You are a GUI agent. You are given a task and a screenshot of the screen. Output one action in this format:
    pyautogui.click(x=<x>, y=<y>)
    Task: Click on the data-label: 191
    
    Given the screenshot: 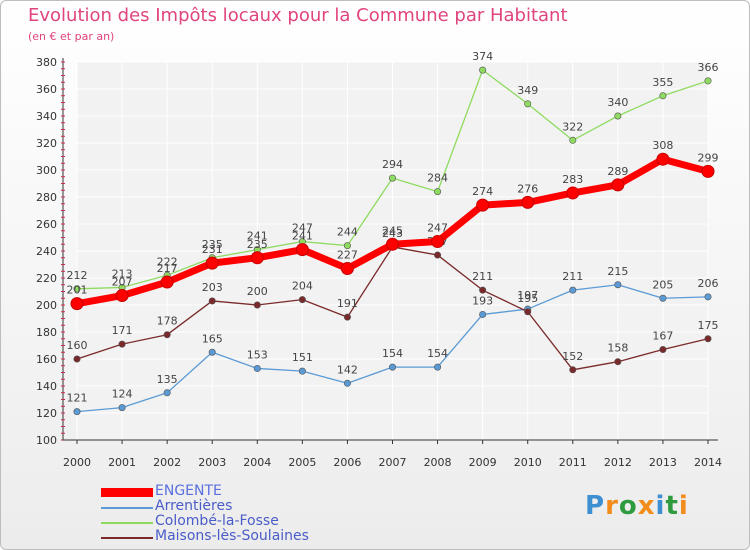 What is the action you would take?
    pyautogui.click(x=347, y=303)
    